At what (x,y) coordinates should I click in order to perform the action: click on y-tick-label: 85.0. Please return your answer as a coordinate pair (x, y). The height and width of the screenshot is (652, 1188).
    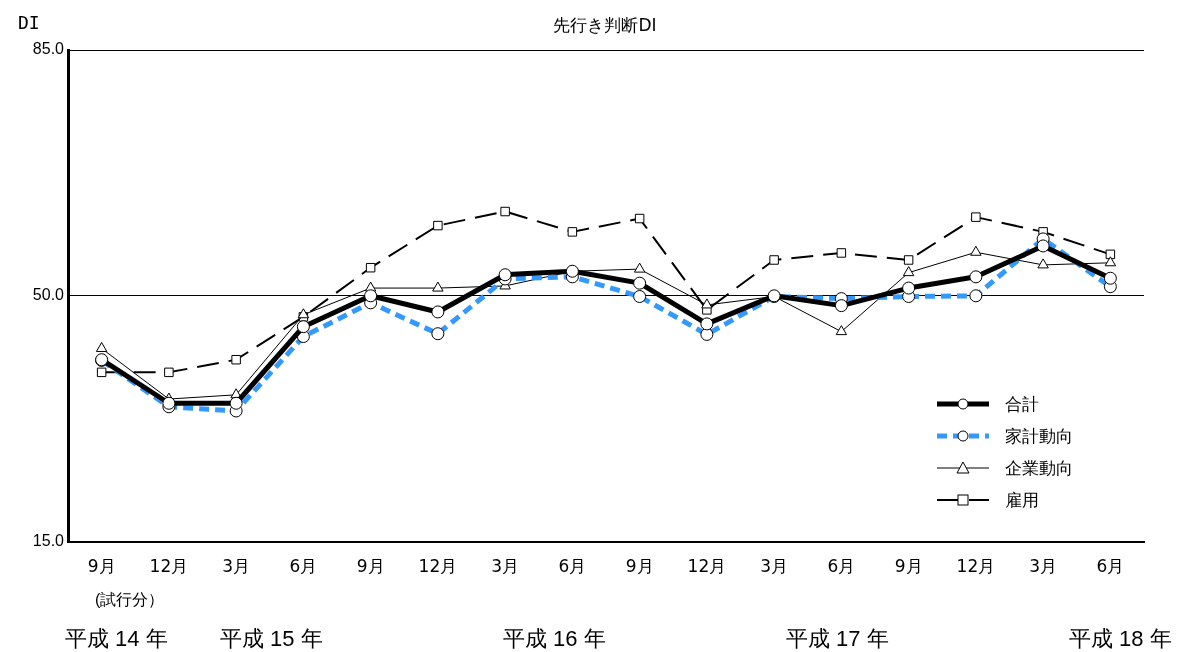
    Looking at the image, I should click on (48, 49).